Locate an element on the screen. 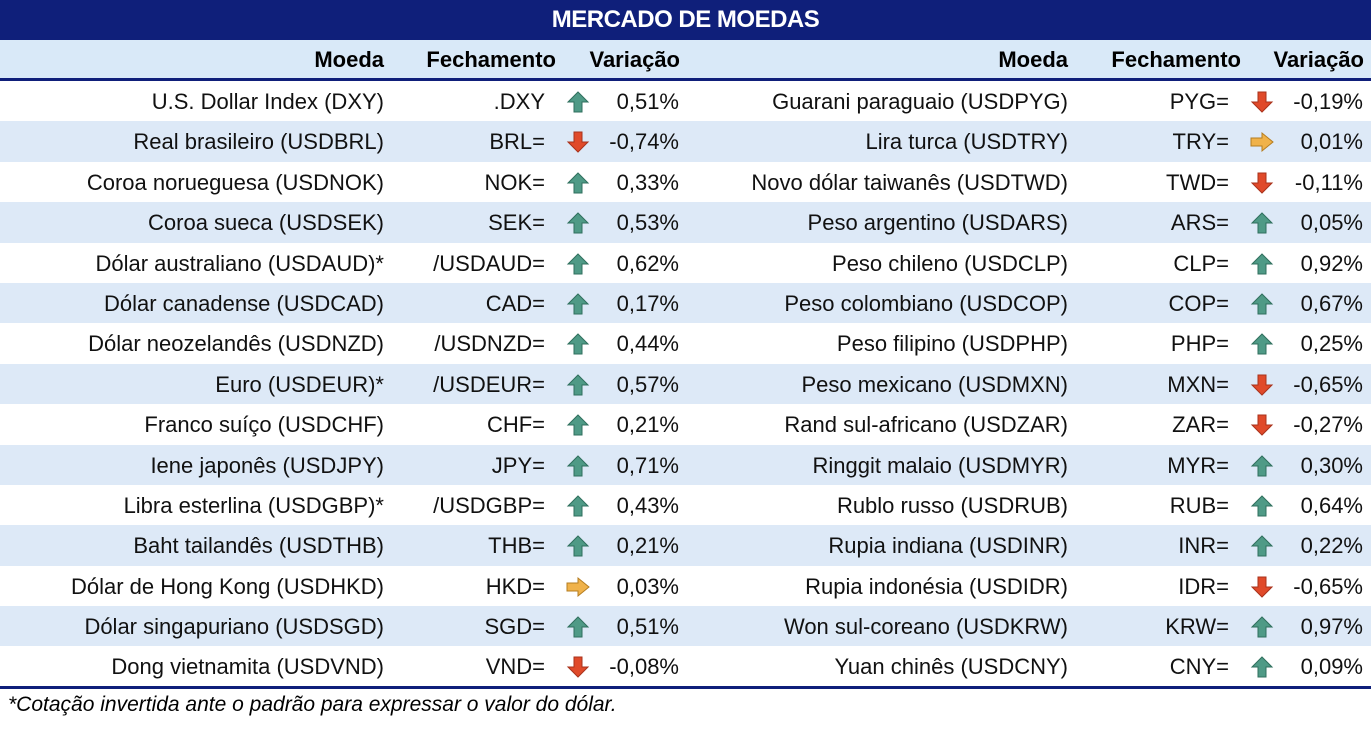 The image size is (1371, 731). header-currency-right: Moeda is located at coordinates (1033, 59).